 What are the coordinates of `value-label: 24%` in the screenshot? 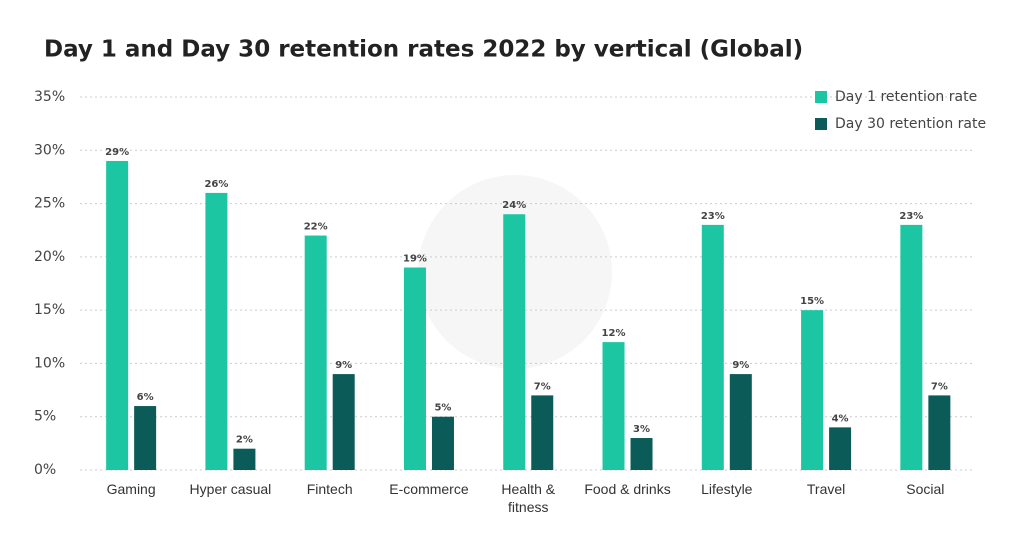 It's located at (514, 205).